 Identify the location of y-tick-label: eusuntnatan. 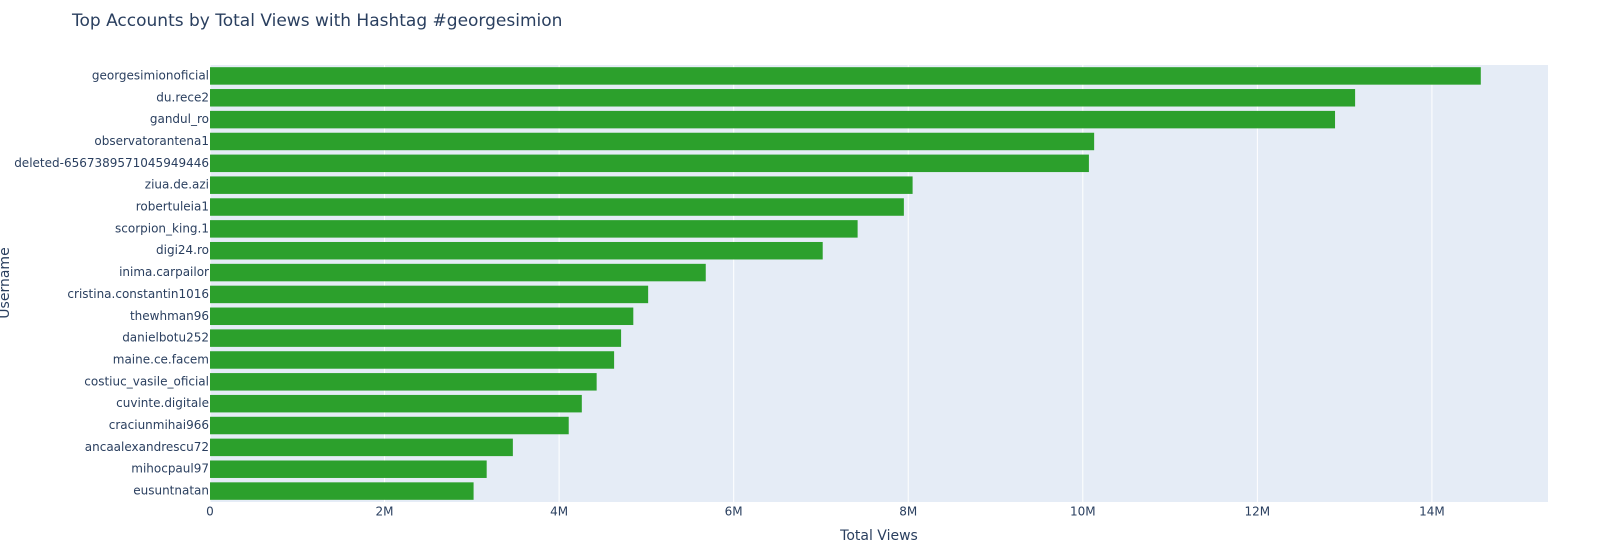
(171, 491).